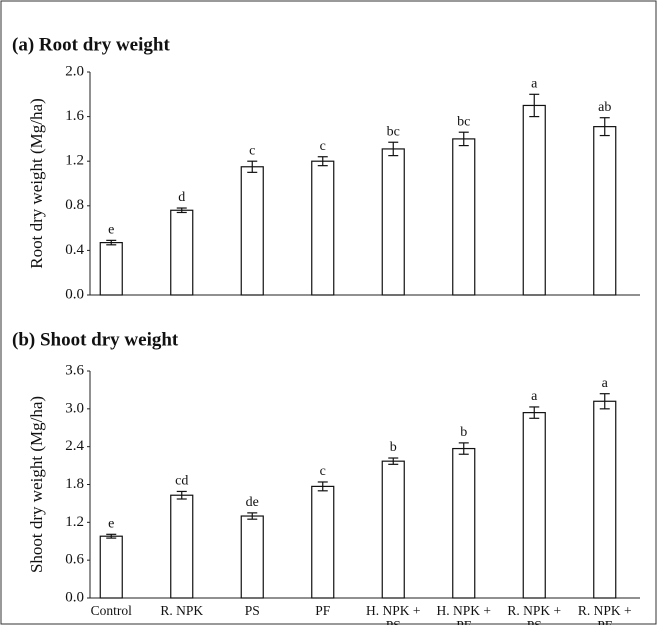  I want to click on x-tick-label: R. NPK +PS, so click(534, 614).